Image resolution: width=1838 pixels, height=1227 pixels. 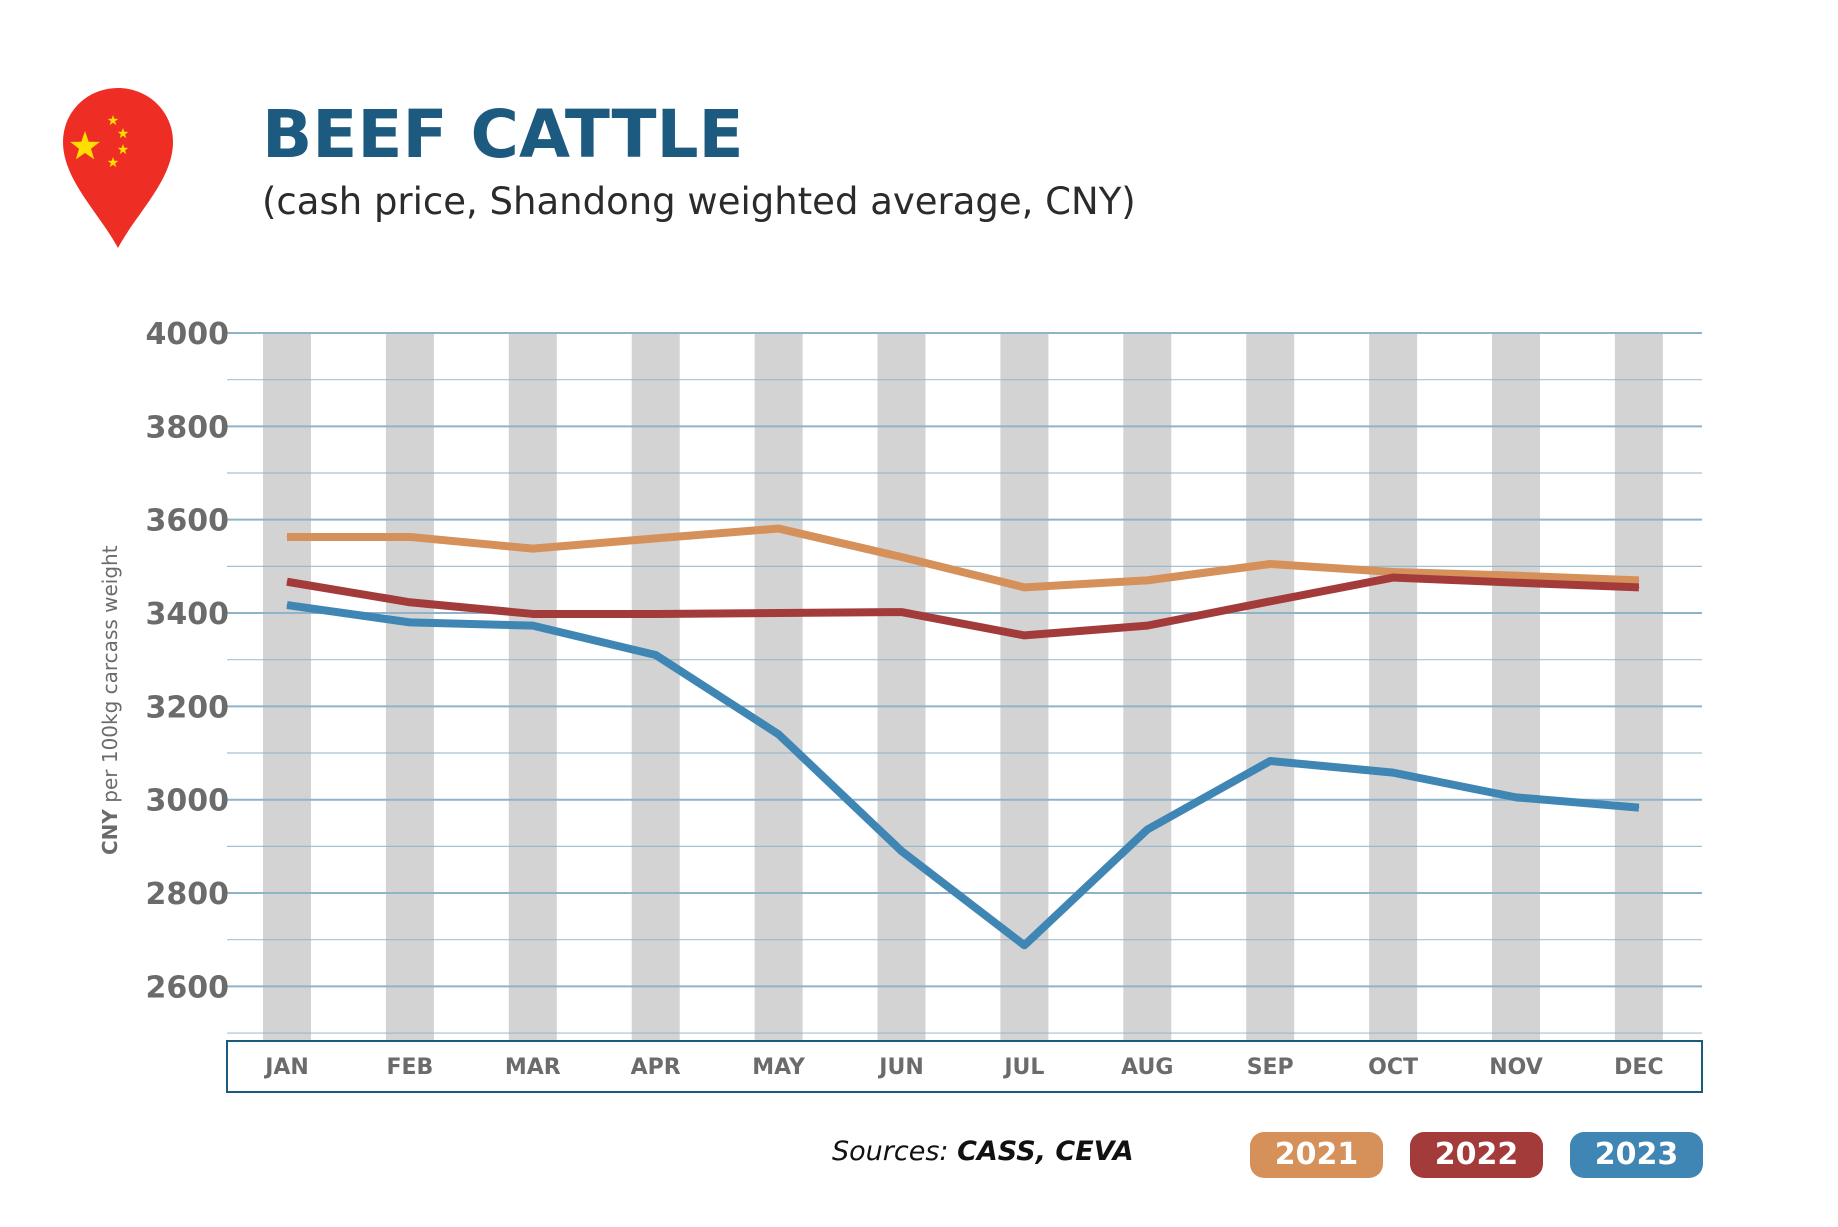 I want to click on x-tick-label: JUN, so click(x=900, y=1067).